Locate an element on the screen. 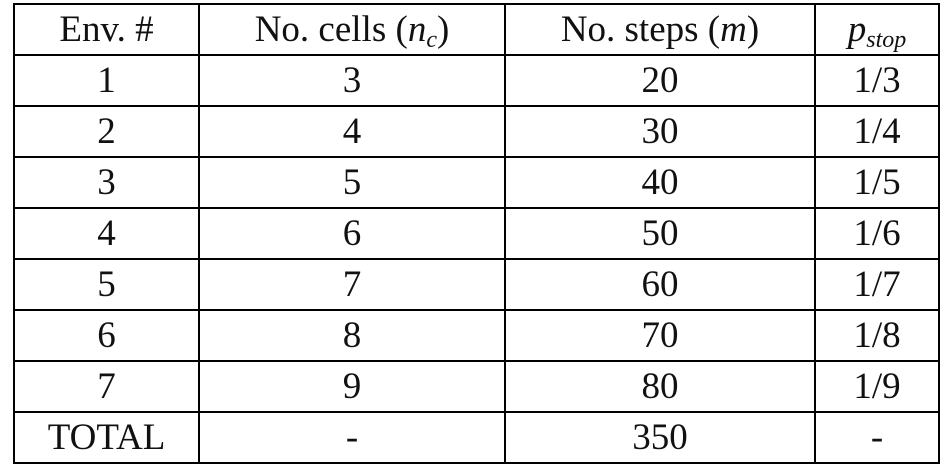 This screenshot has width=952, height=473. table-row: 2 4 30 1/4 is located at coordinates (476, 131).